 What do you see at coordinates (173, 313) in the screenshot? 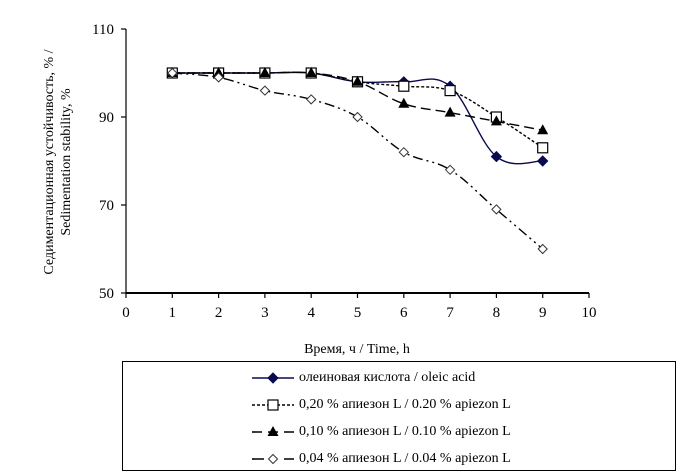
I see `x-tick-label: 1` at bounding box center [173, 313].